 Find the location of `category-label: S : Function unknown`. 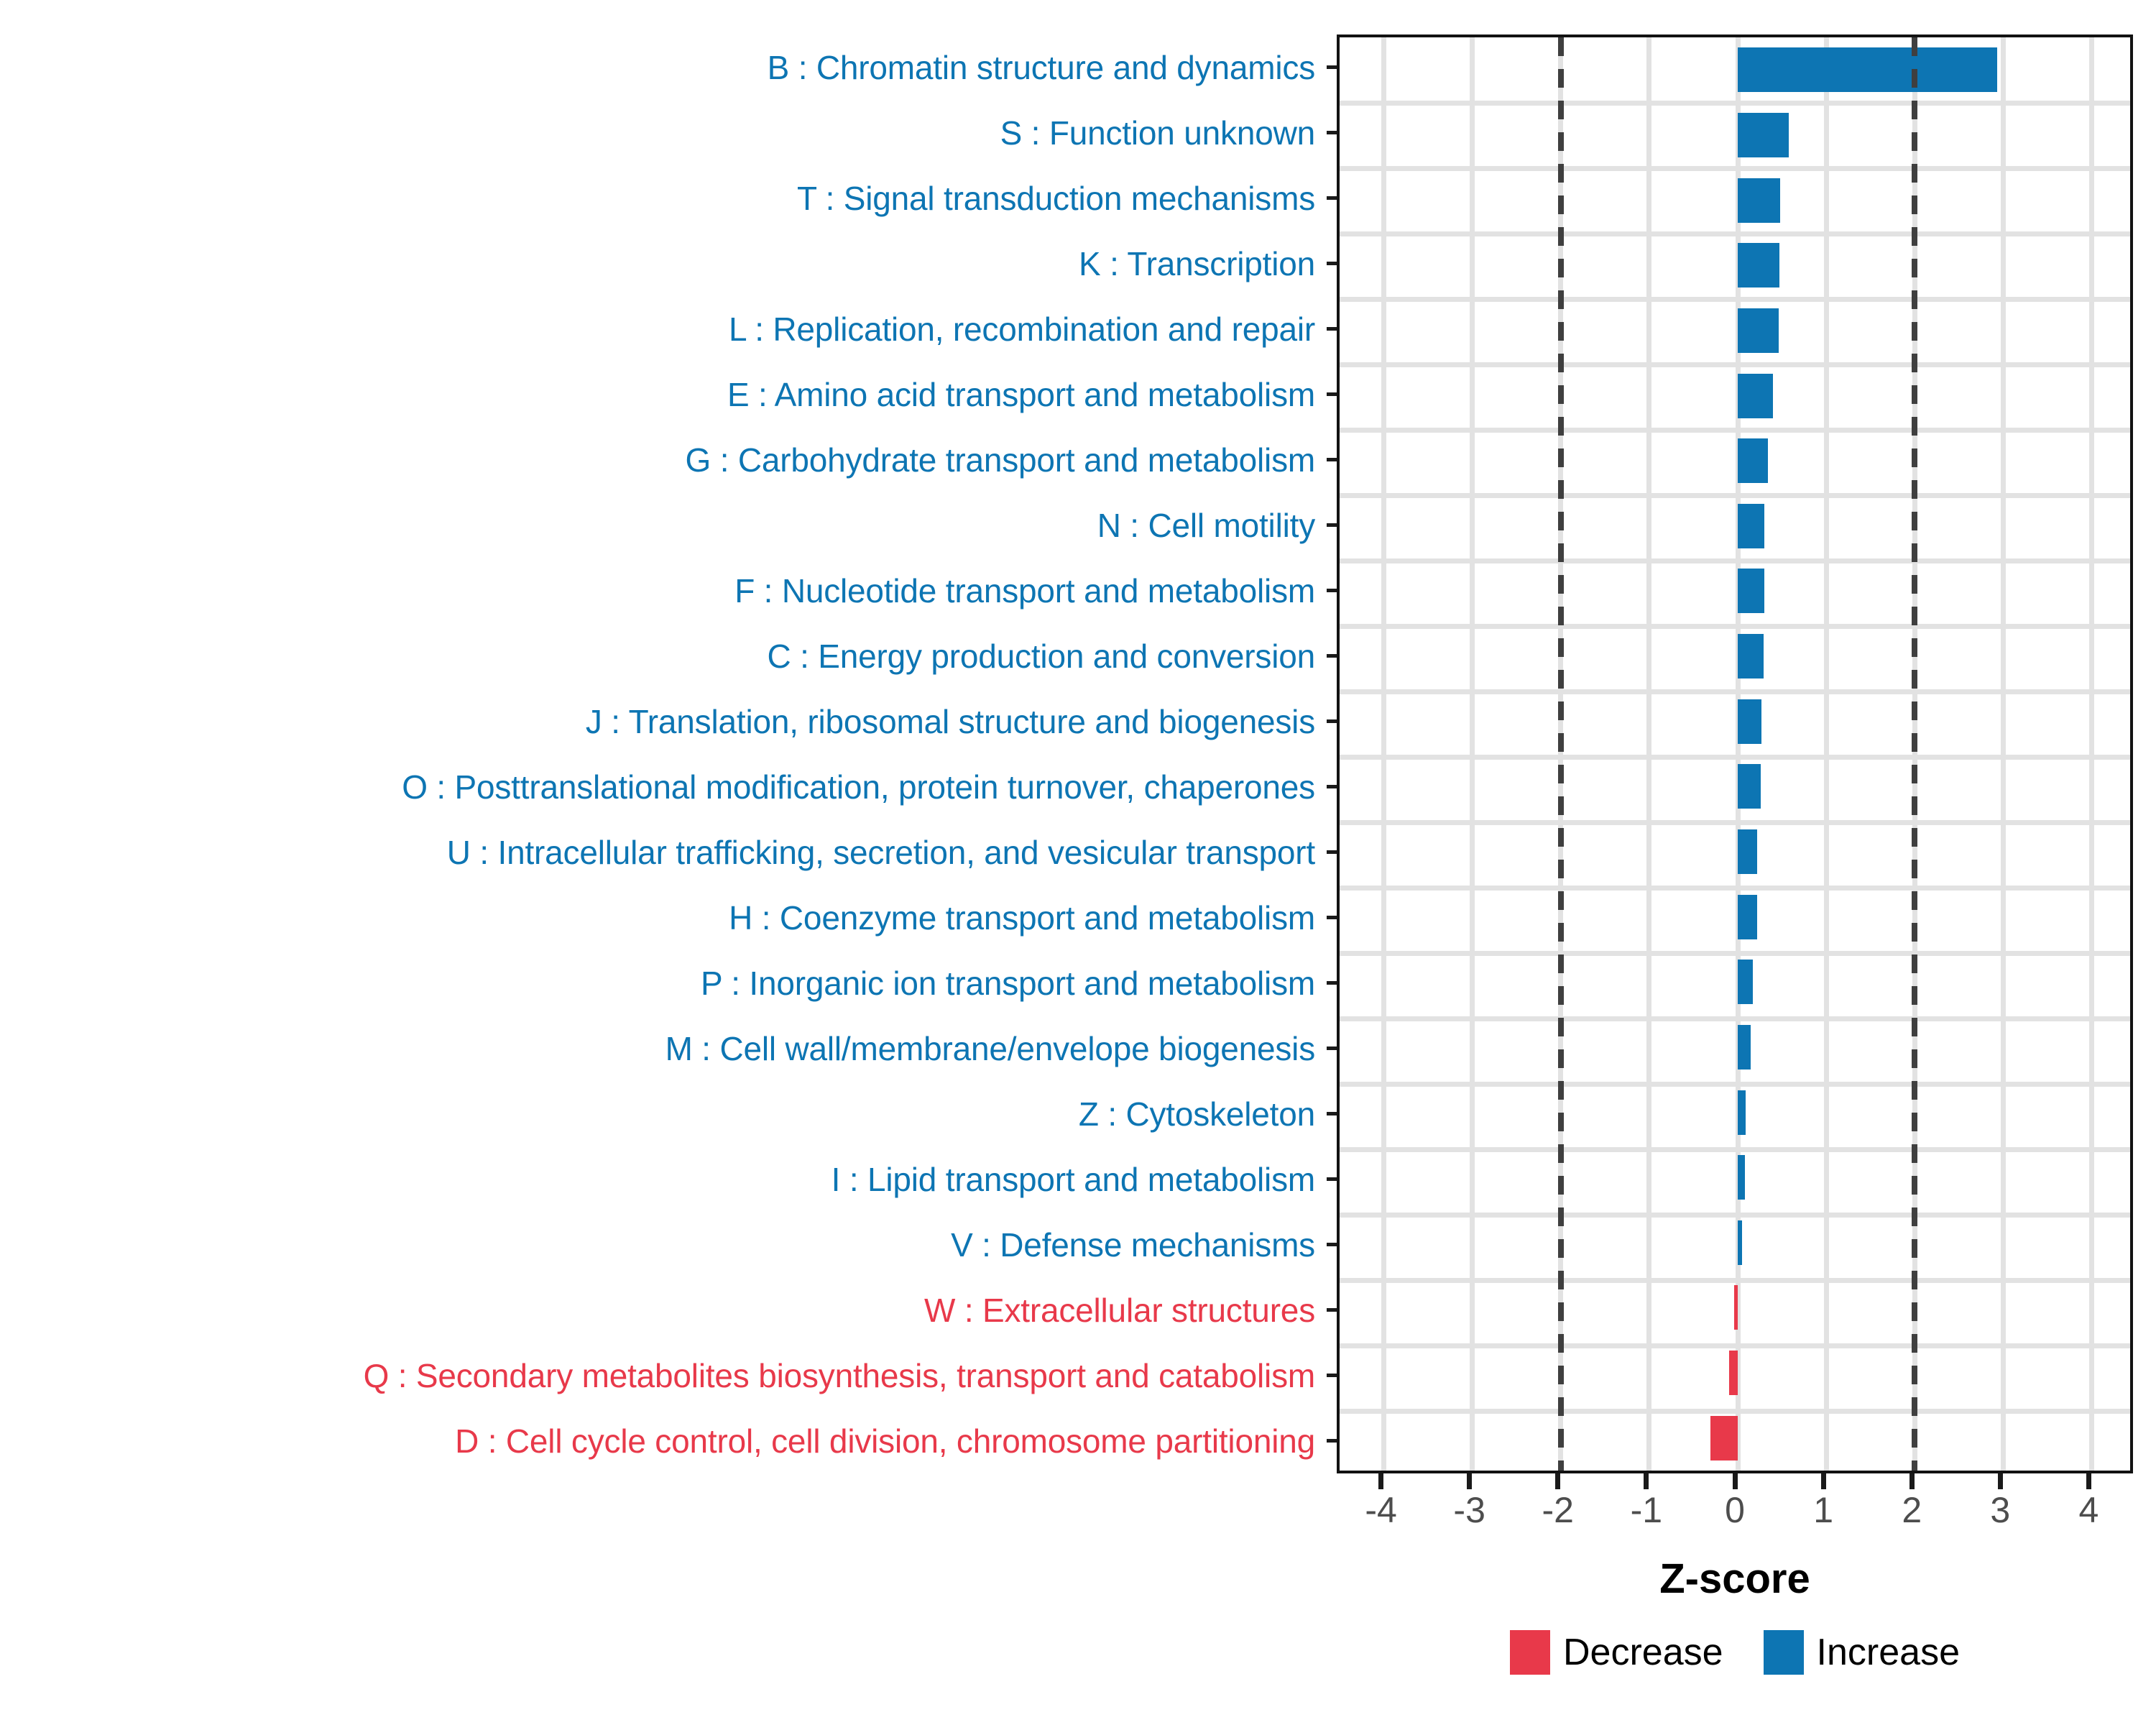

category-label: S : Function unknown is located at coordinates (1158, 133).